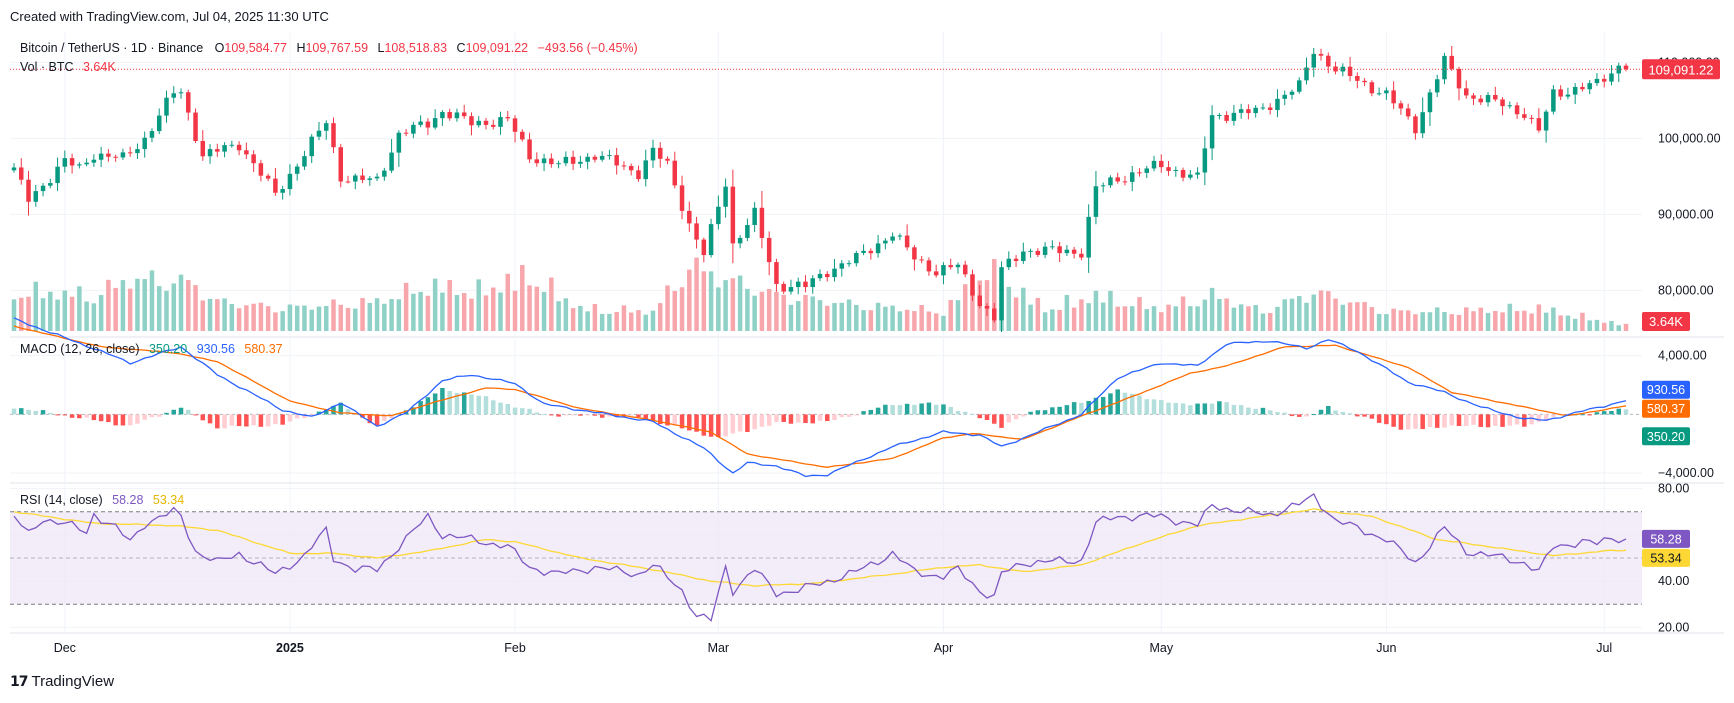 This screenshot has width=1734, height=703. Describe the element at coordinates (102, 500) in the screenshot. I see `rsi-legend: RSI (14, close) 58.28 53.34` at that location.